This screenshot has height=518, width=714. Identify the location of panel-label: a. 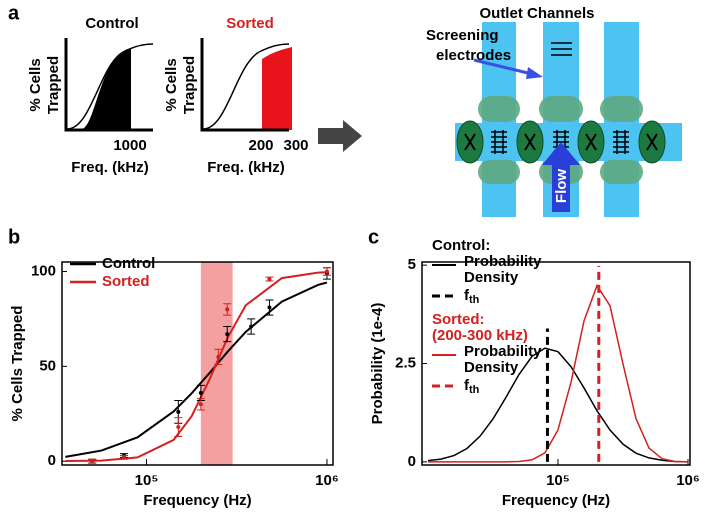
(14, 13).